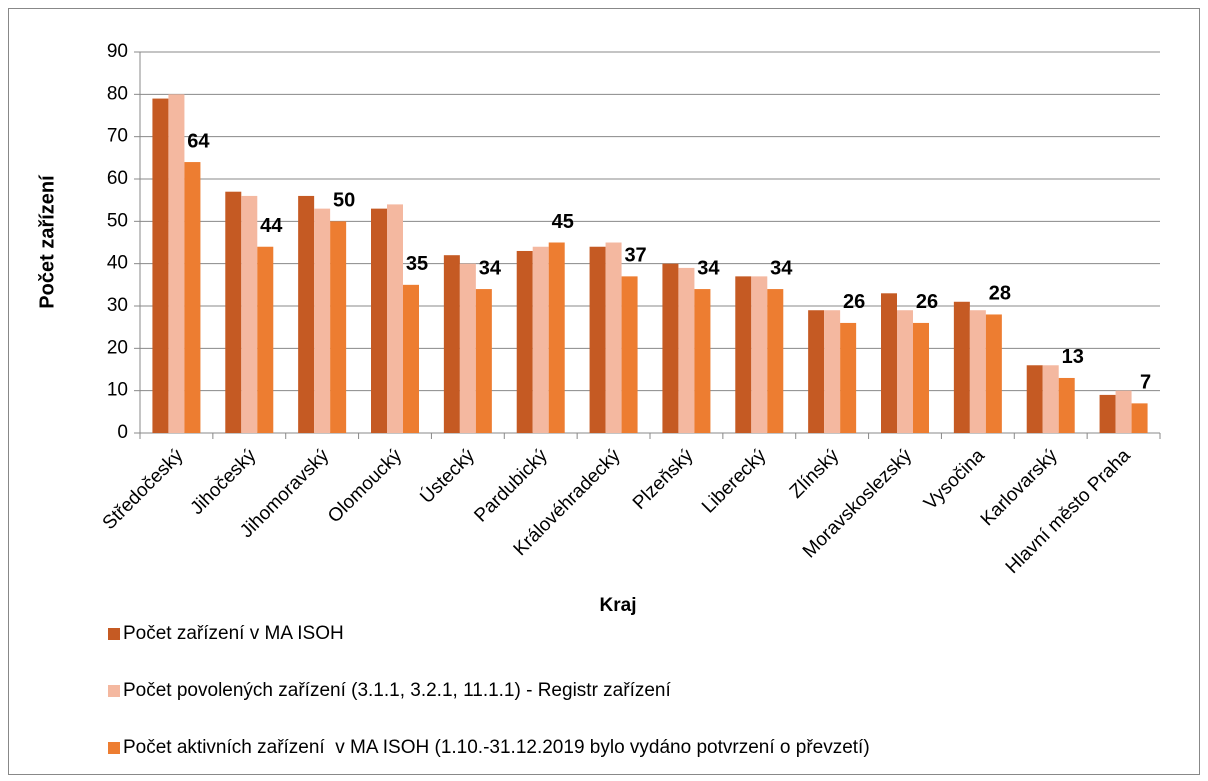  Describe the element at coordinates (618, 605) in the screenshot. I see `x-axis-label: Kraj` at that location.